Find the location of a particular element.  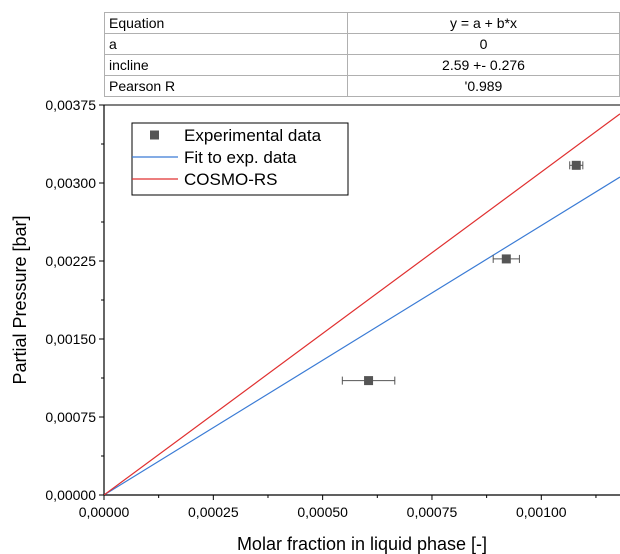

x-tick-label: 0,00025 is located at coordinates (213, 512).